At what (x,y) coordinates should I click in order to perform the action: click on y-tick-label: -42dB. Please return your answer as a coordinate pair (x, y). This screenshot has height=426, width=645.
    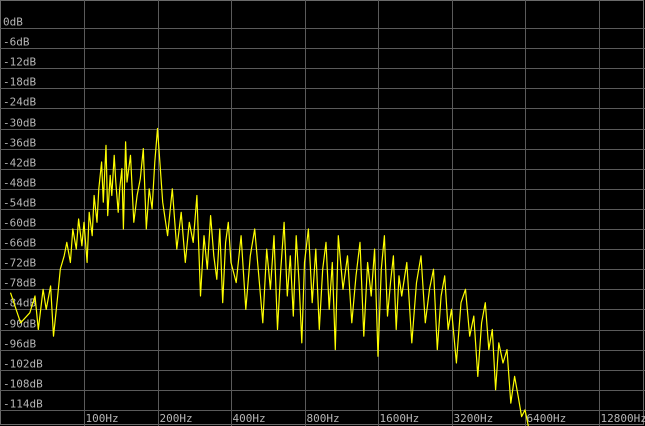
    Looking at the image, I should click on (19, 163).